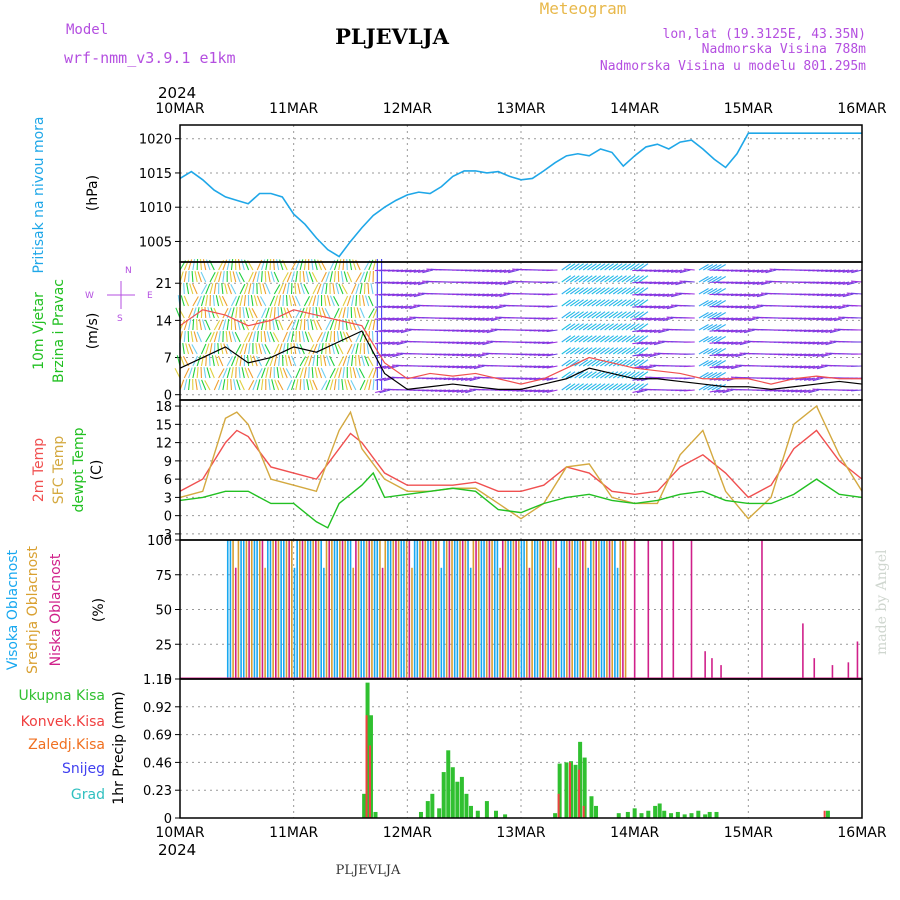  Describe the element at coordinates (634, 109) in the screenshot. I see `x-tick-top: 14MAR` at that location.